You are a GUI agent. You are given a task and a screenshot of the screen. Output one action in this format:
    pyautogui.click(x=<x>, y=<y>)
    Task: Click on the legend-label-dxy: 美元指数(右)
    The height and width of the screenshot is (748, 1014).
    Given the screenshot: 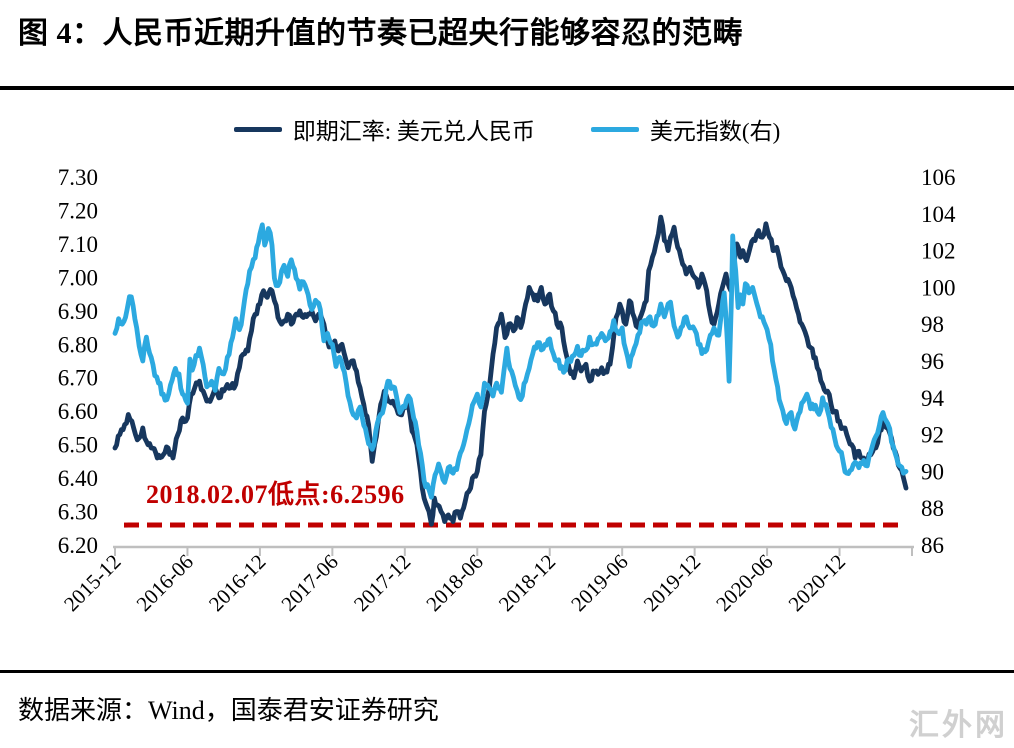 What is the action you would take?
    pyautogui.click(x=715, y=131)
    